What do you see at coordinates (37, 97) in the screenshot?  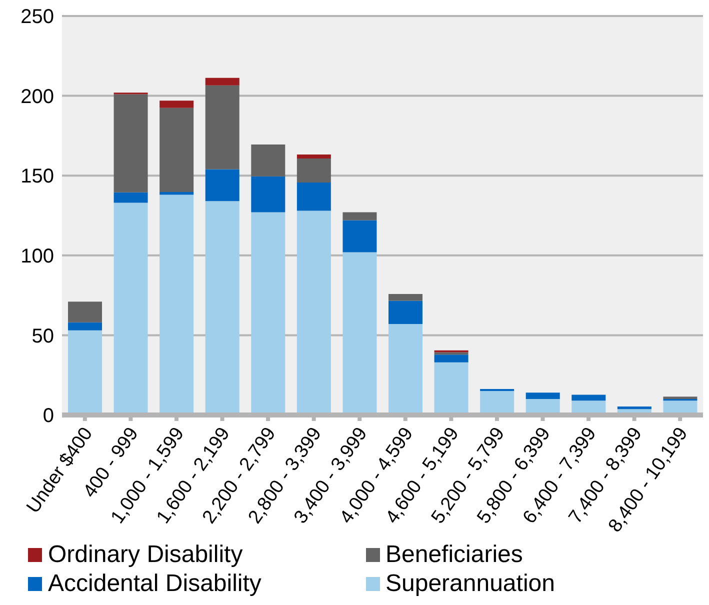 I see `y-tick-label: 200` at bounding box center [37, 97].